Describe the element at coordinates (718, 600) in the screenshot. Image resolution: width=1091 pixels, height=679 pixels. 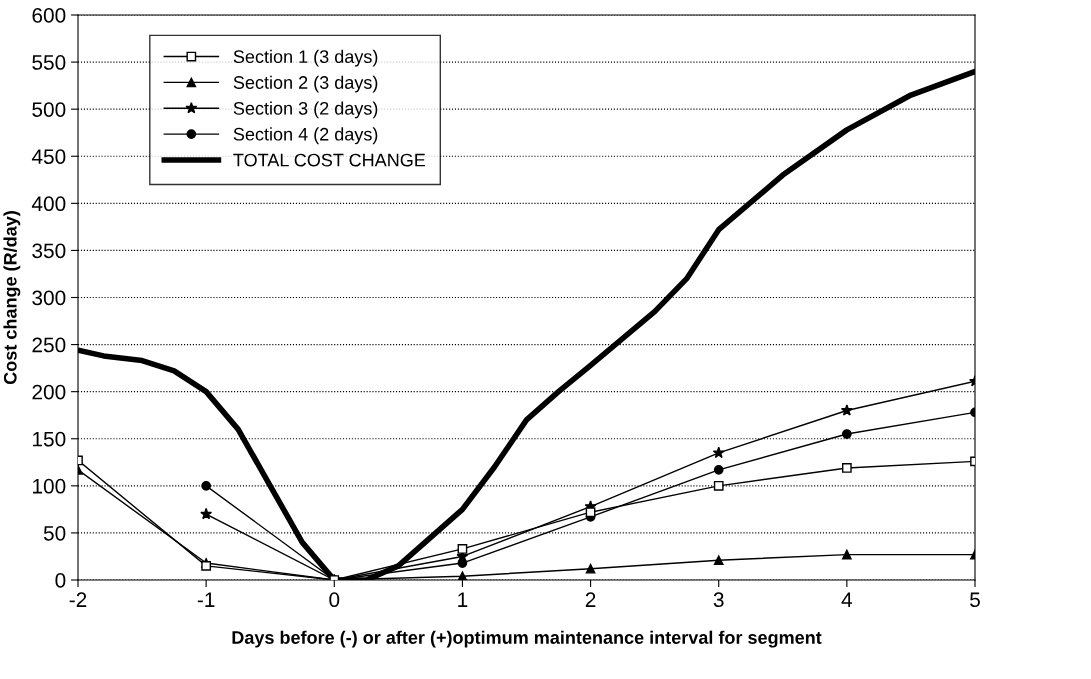
I see `x-tick-label: 3` at that location.